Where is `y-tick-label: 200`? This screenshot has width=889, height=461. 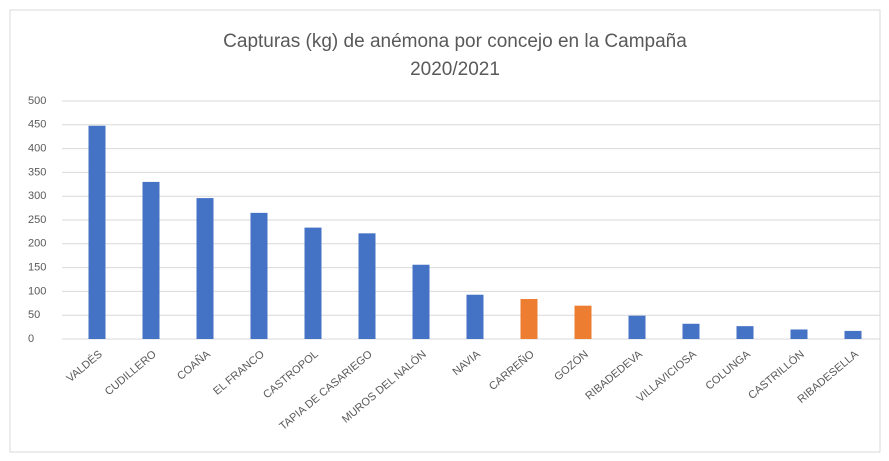 y-tick-label: 200 is located at coordinates (37, 244).